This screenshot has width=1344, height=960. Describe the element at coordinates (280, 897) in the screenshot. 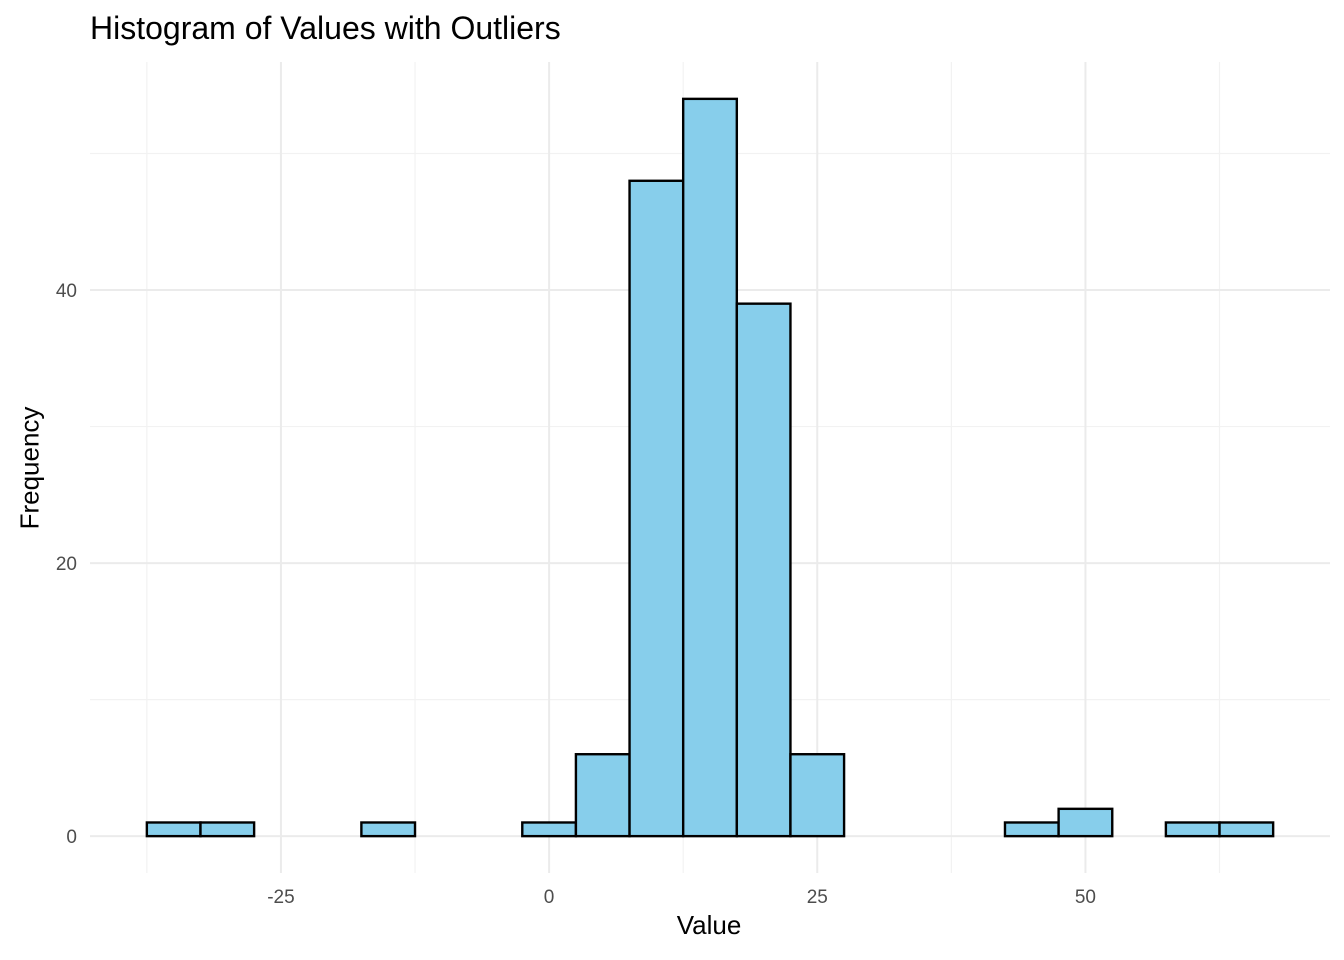

I see `x-tick-label: -25` at that location.